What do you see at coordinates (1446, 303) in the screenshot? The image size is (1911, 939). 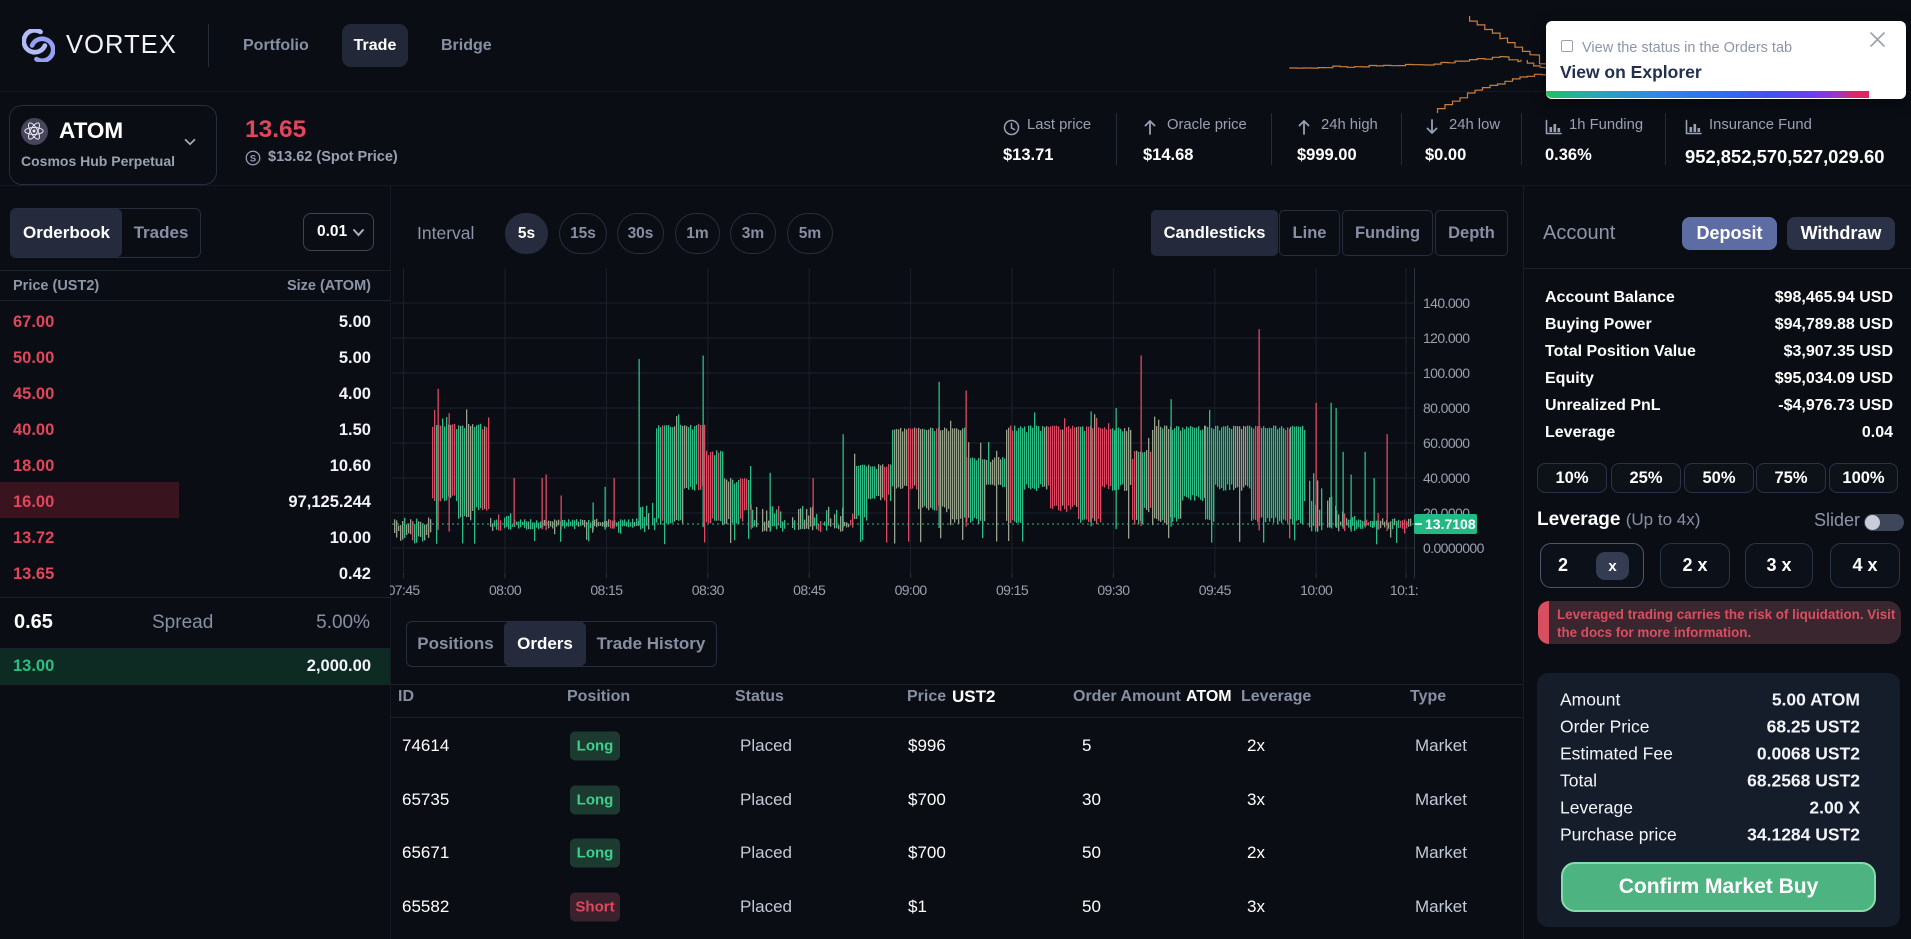 I see `svg-text: 140.000` at bounding box center [1446, 303].